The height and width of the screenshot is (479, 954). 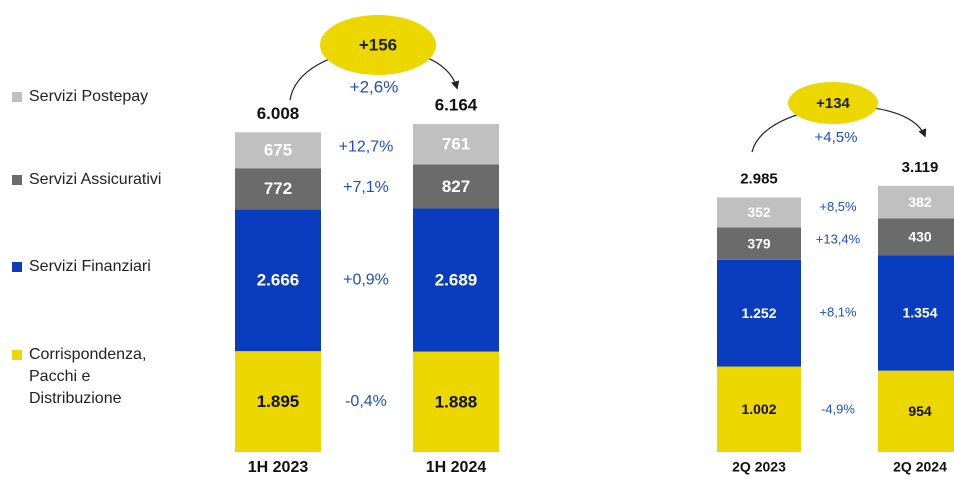 I want to click on legend-item: Servizi Assicurativi, so click(x=87, y=180).